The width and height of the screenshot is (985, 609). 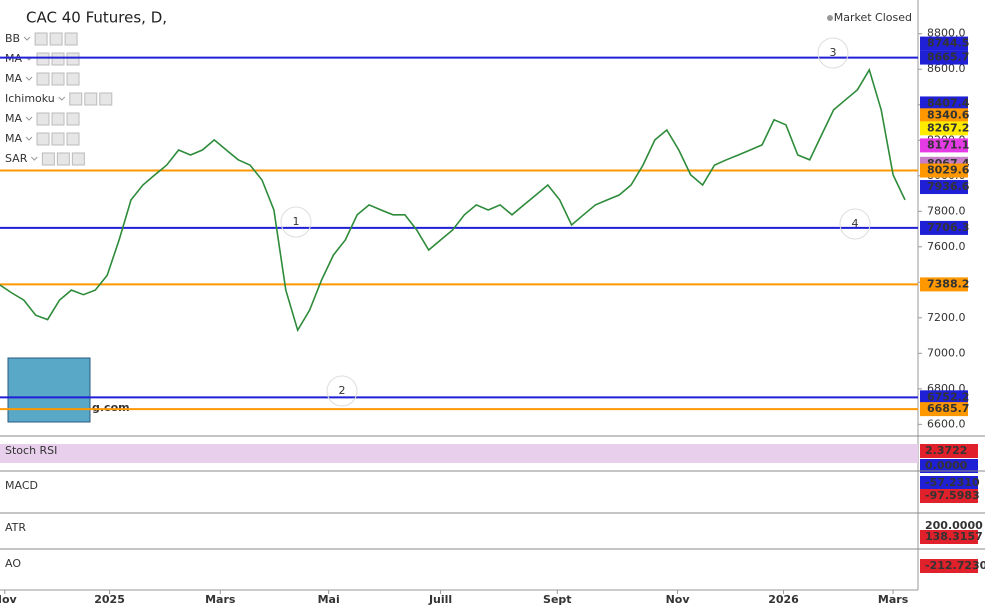 I want to click on panel-title: Stoch RSI, so click(x=31, y=450).